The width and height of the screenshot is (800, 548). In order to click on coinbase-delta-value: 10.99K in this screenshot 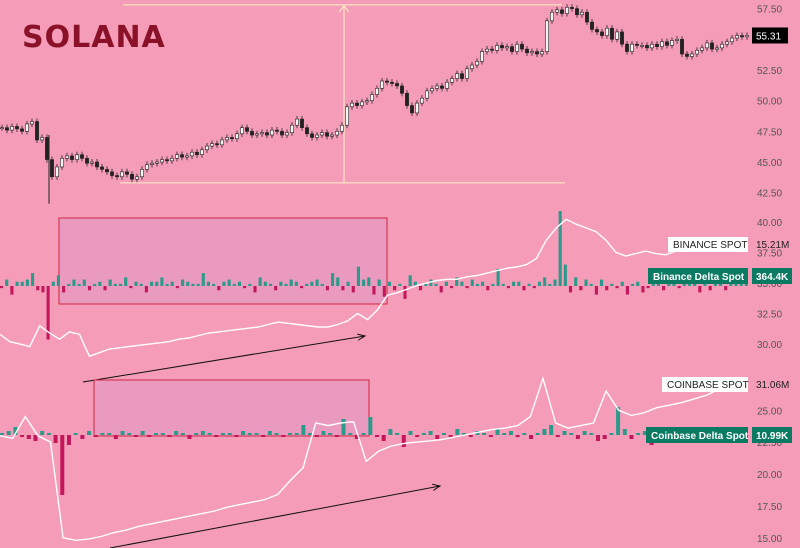, I will do `click(772, 436)`.